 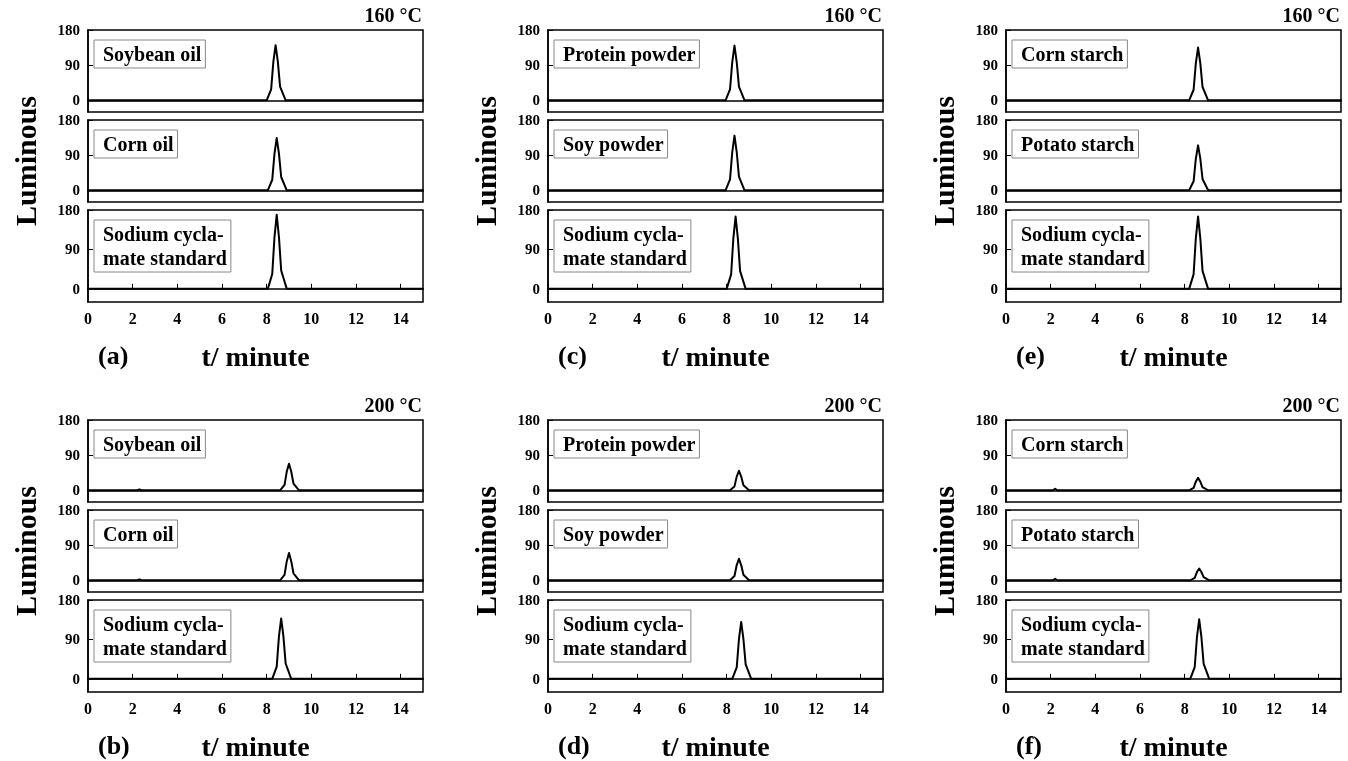 What do you see at coordinates (1029, 745) in the screenshot?
I see `text: (f)` at bounding box center [1029, 745].